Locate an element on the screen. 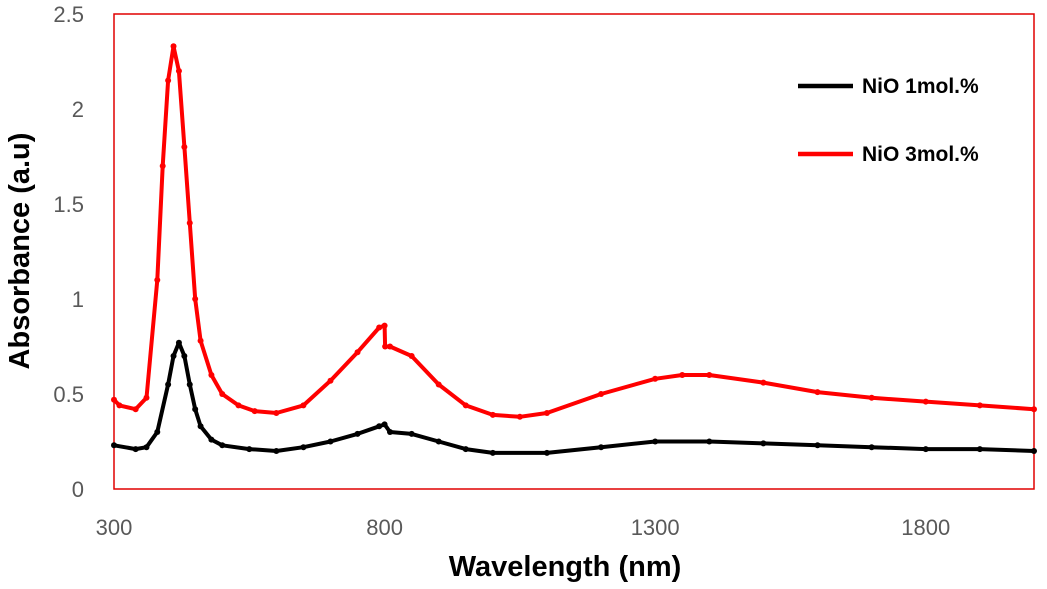 This screenshot has height=589, width=1047. y-tick-label: 2.5 is located at coordinates (68, 14).